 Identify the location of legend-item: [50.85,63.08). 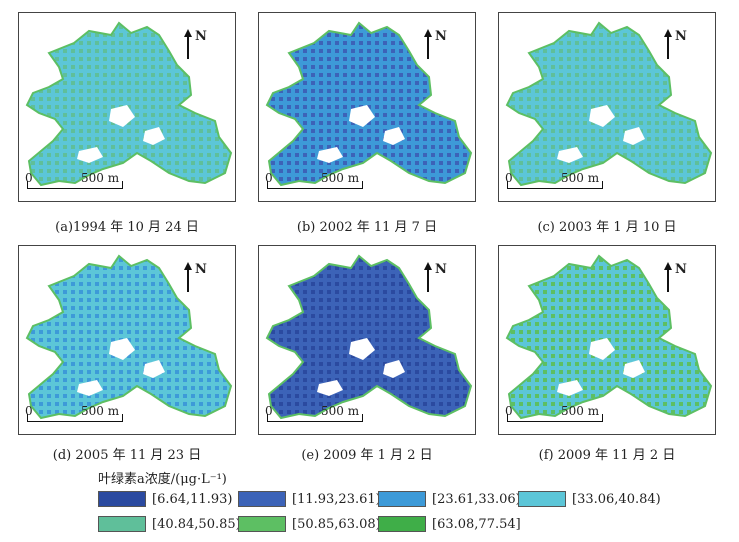
(309, 524).